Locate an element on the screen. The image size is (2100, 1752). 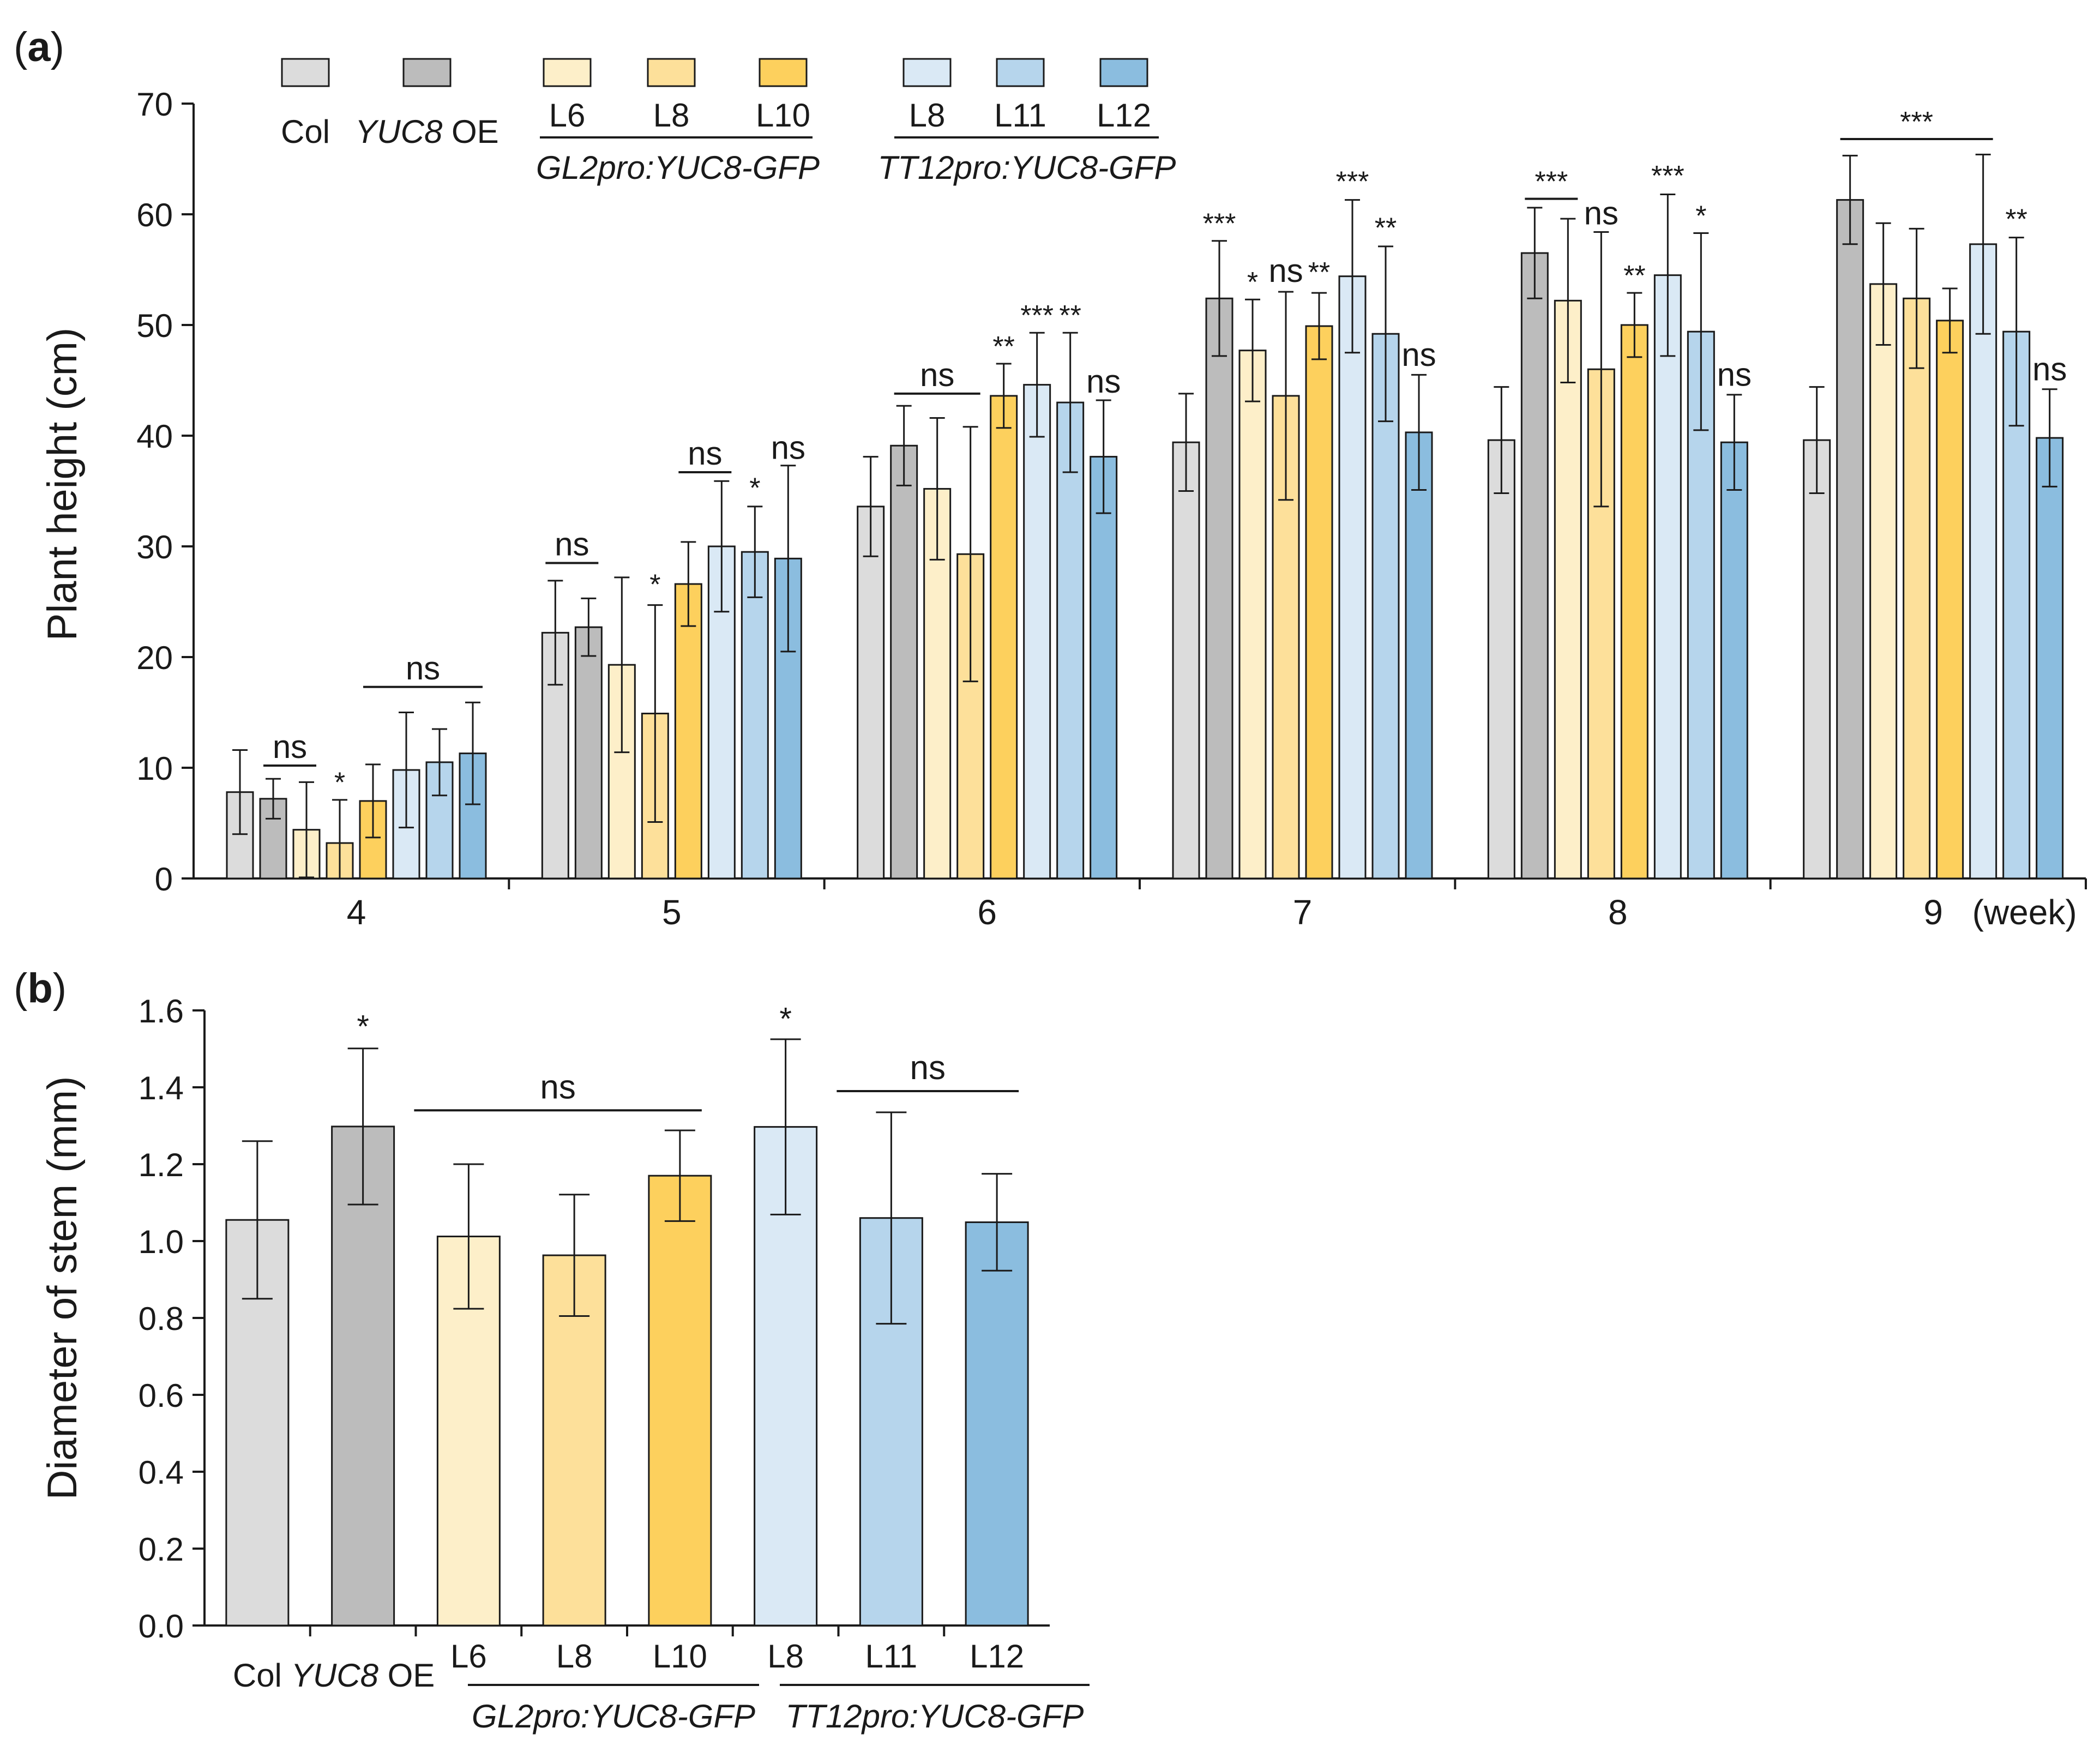
panel-b-y-axis-label: Diameter of stem (mm) is located at coordinates (62, 1288).